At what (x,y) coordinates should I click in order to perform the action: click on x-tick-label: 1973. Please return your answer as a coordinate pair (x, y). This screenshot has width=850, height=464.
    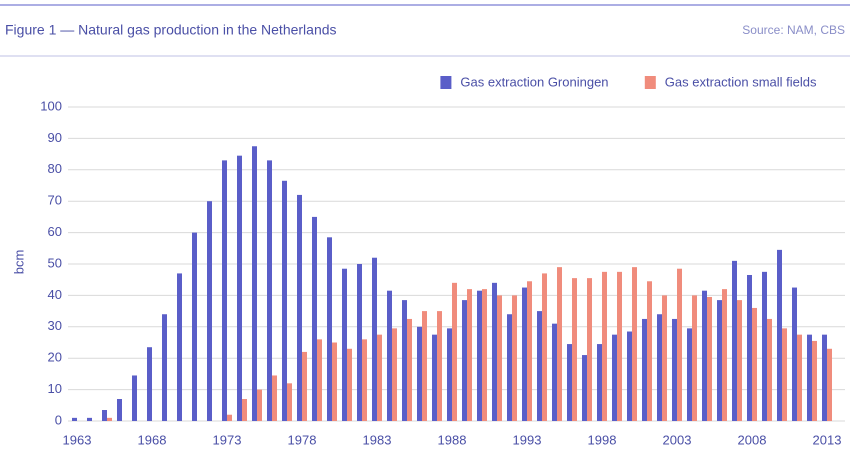
    Looking at the image, I should click on (227, 439).